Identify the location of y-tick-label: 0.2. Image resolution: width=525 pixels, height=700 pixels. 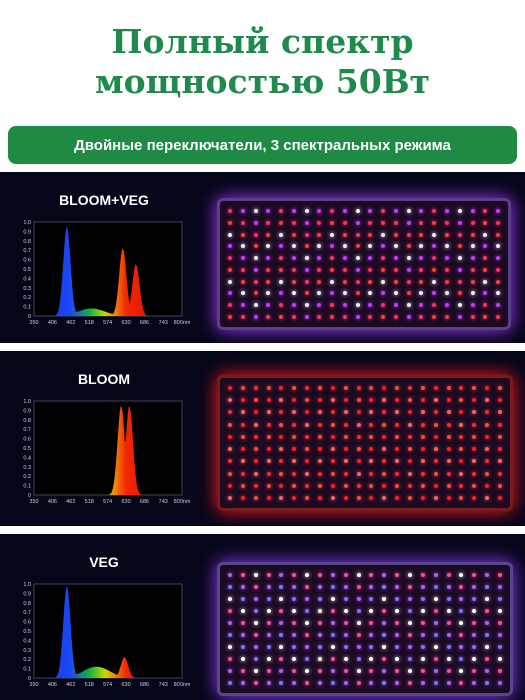
(27, 298).